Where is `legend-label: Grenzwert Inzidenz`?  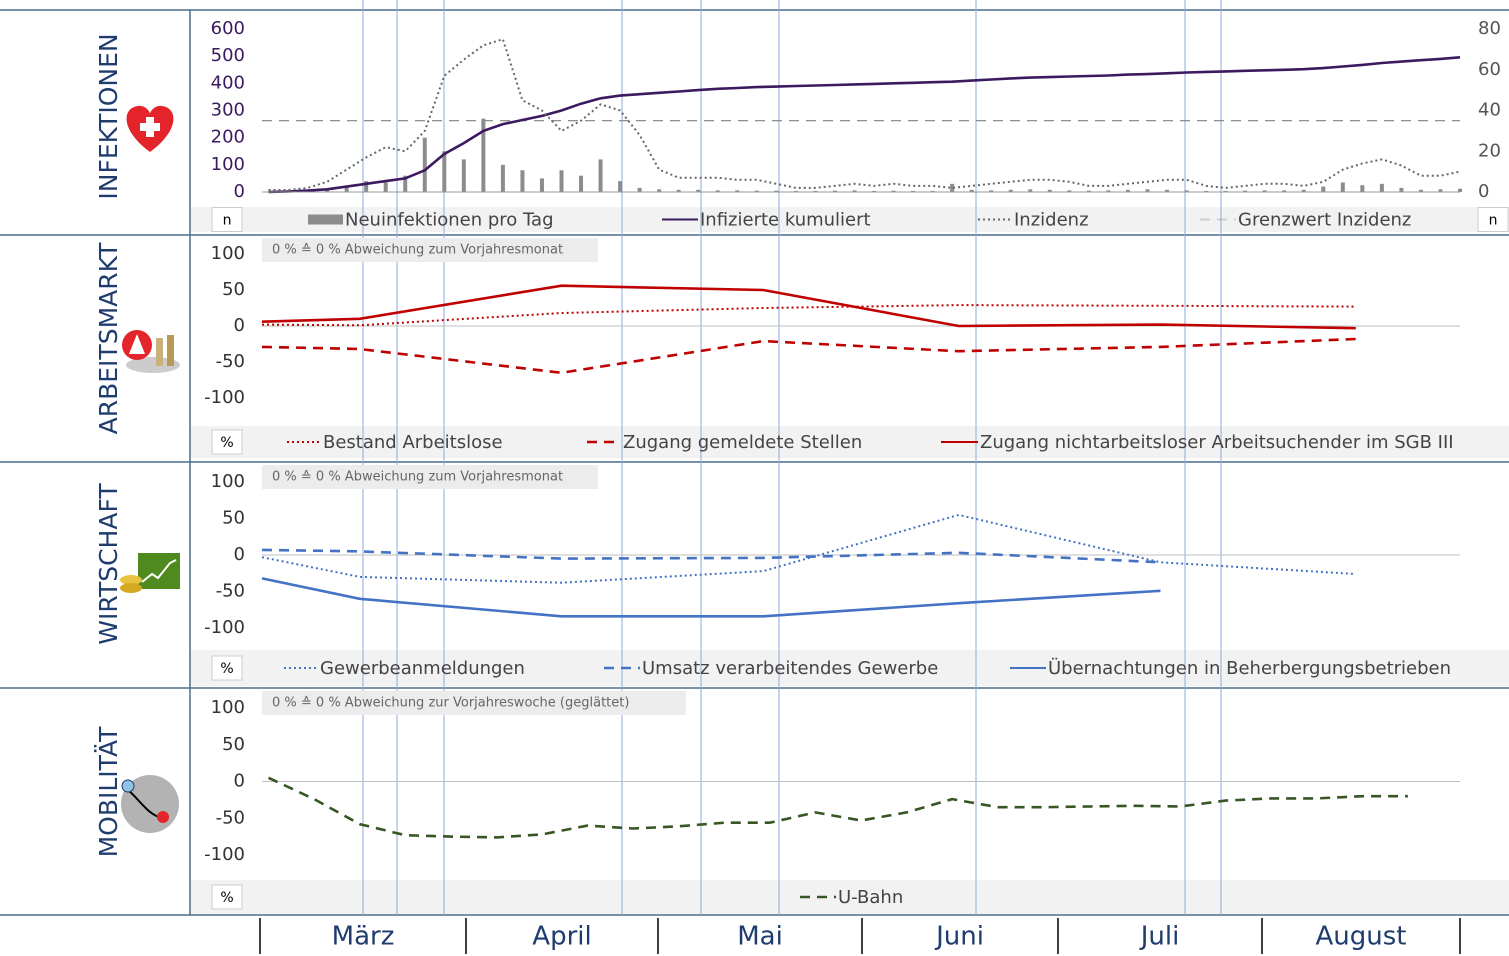 legend-label: Grenzwert Inzidenz is located at coordinates (1324, 220).